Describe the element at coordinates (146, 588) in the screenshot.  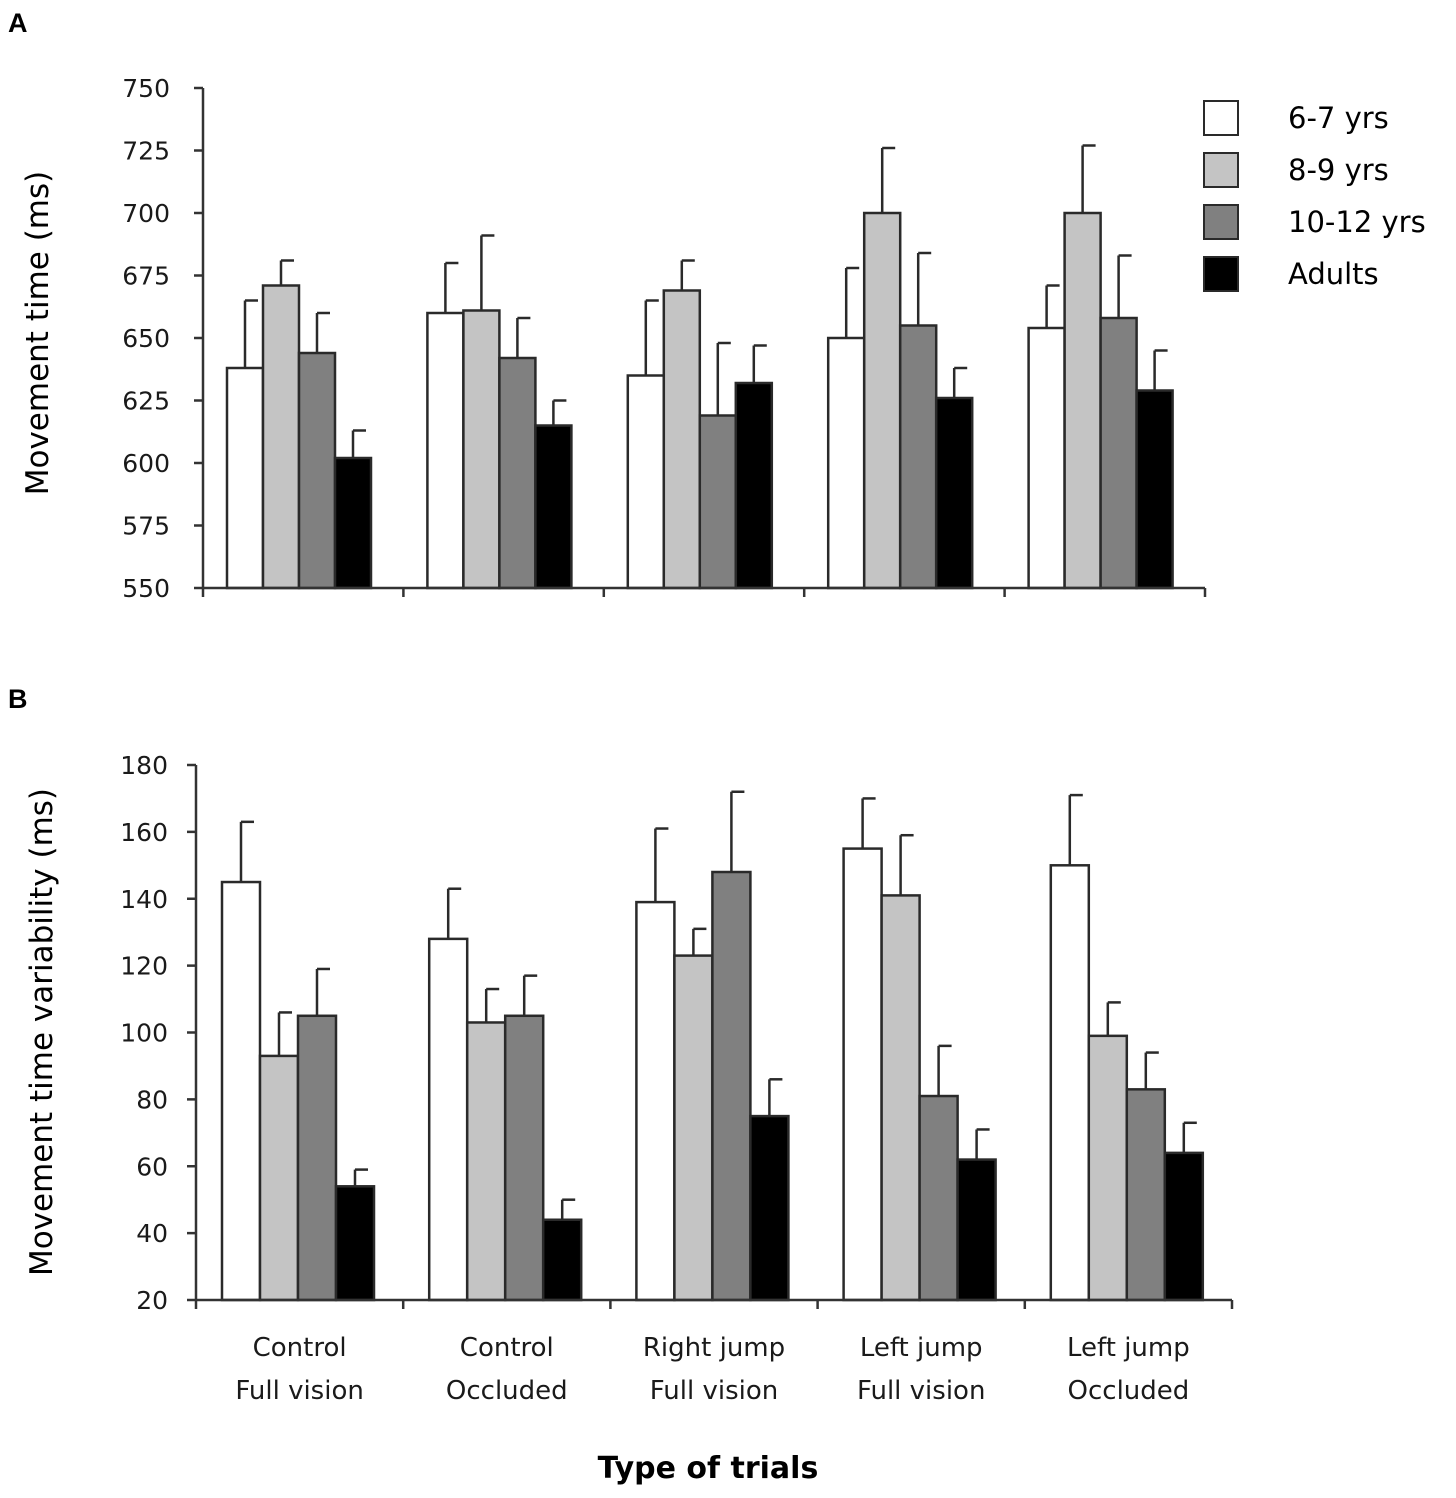
I see `panel-a-y-tick-label-550: 550` at that location.